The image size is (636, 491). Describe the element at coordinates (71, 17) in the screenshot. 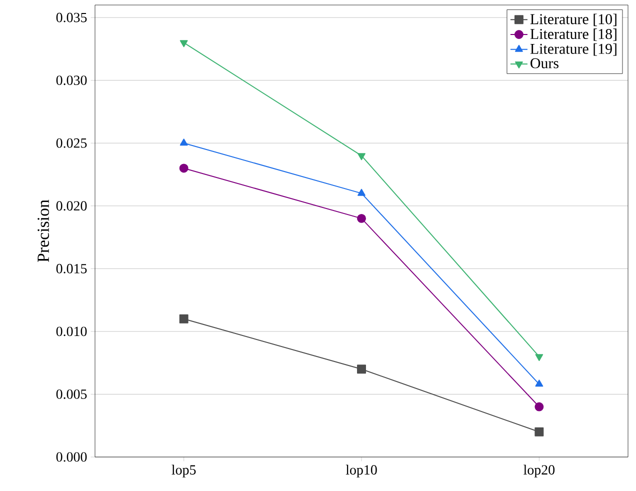

I see `y-tick-label: 0.035` at that location.